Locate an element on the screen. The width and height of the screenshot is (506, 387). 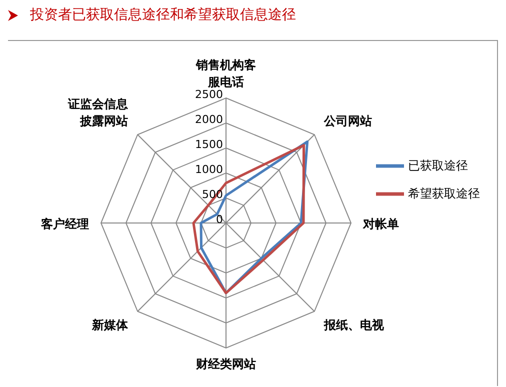
legend-label: 已获取途径 is located at coordinates (438, 165).